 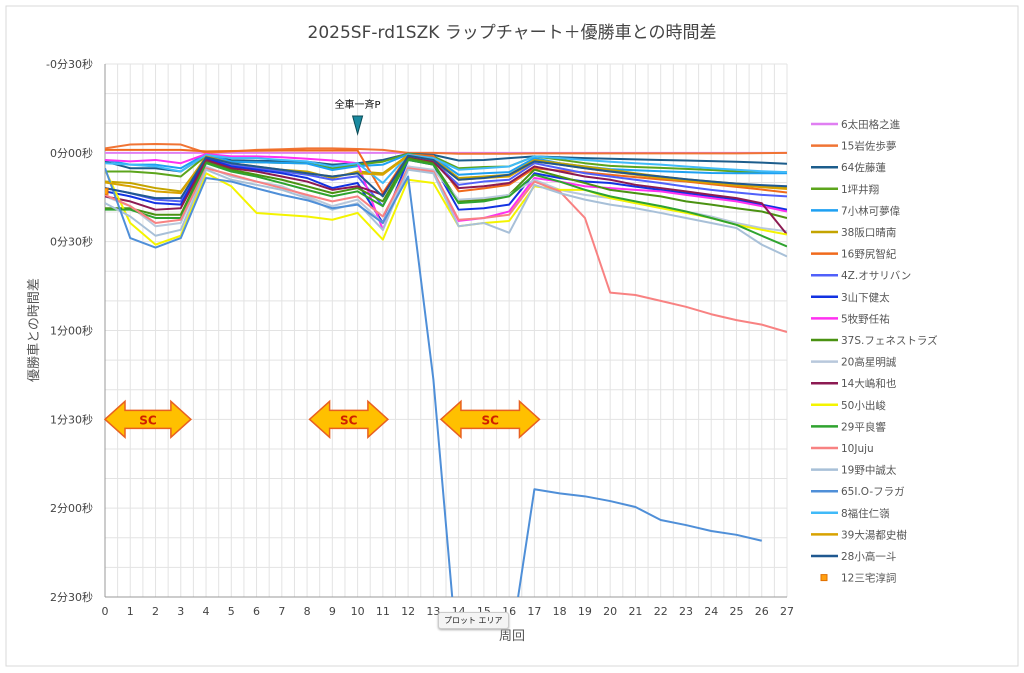 I want to click on legend-label: 65I.O-フラガ, so click(x=873, y=492).